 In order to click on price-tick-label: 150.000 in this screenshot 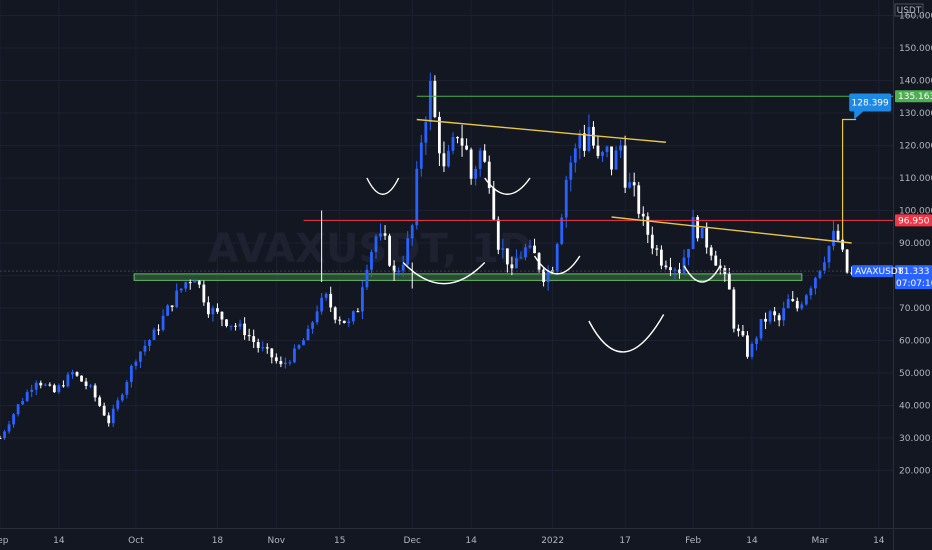, I will do `click(915, 49)`.